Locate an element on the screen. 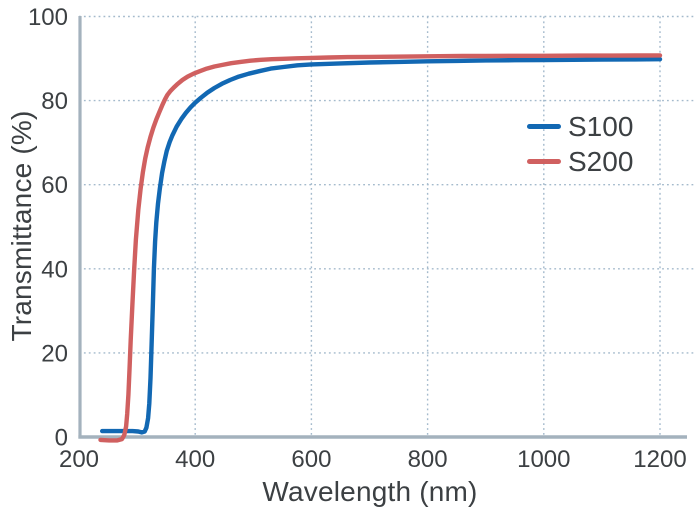 This screenshot has height=518, width=694. x-tick-label: 200 is located at coordinates (79, 459).